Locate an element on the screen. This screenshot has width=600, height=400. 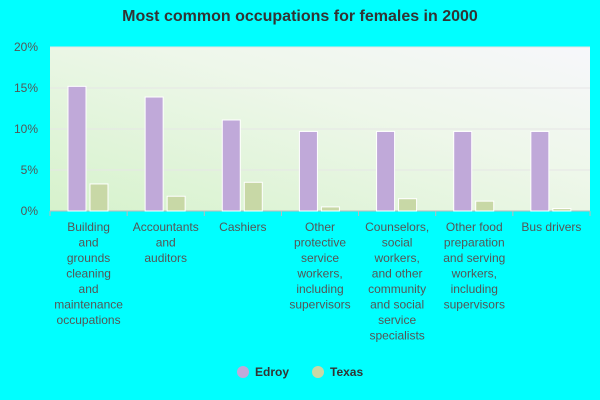
x-category-label: Bus drivers is located at coordinates (551, 227).